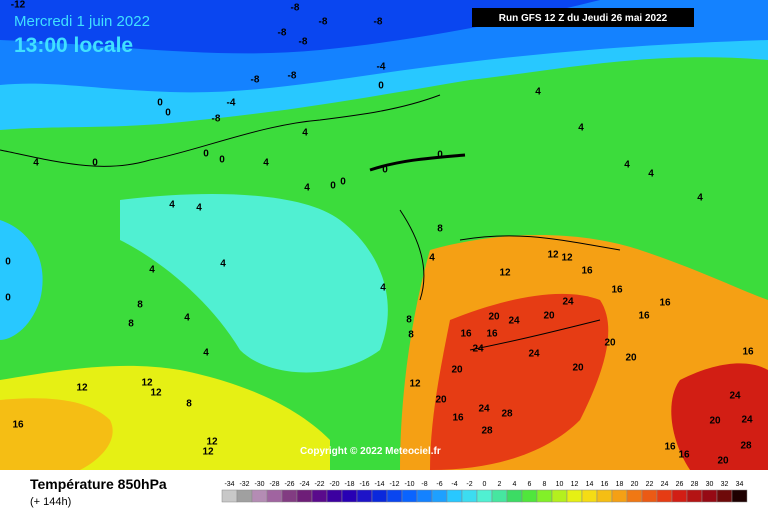  What do you see at coordinates (364, 484) in the screenshot?
I see `legend-label: -16` at bounding box center [364, 484].